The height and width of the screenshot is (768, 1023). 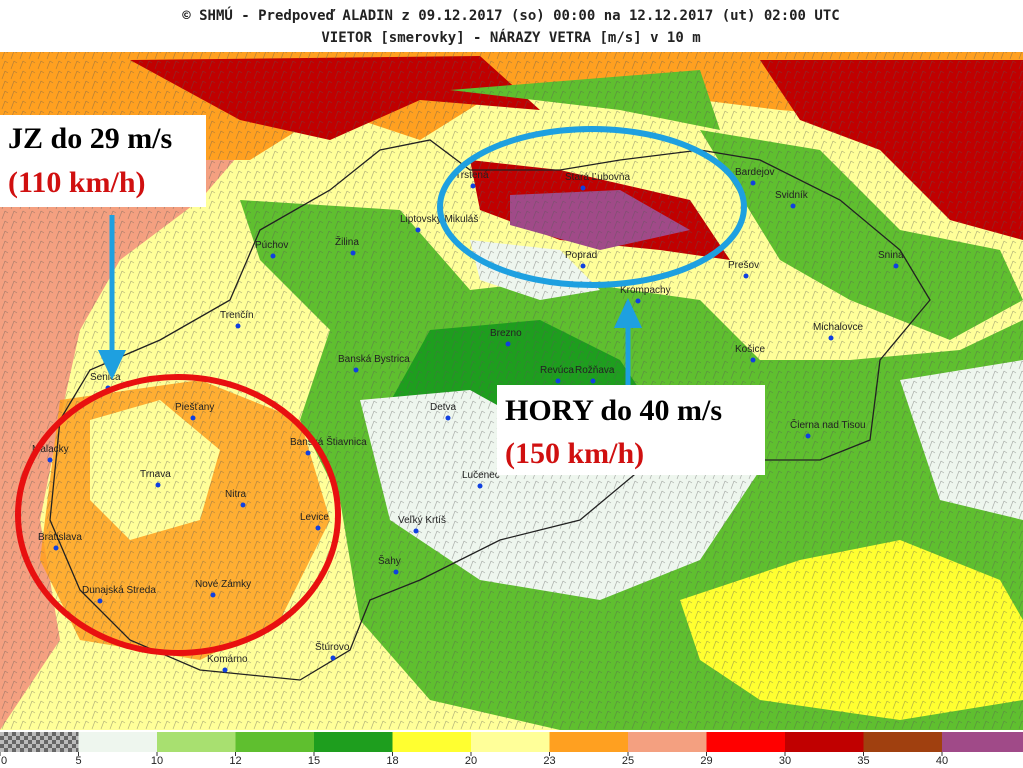 What do you see at coordinates (105, 377) in the screenshot?
I see `city-label: Senica` at bounding box center [105, 377].